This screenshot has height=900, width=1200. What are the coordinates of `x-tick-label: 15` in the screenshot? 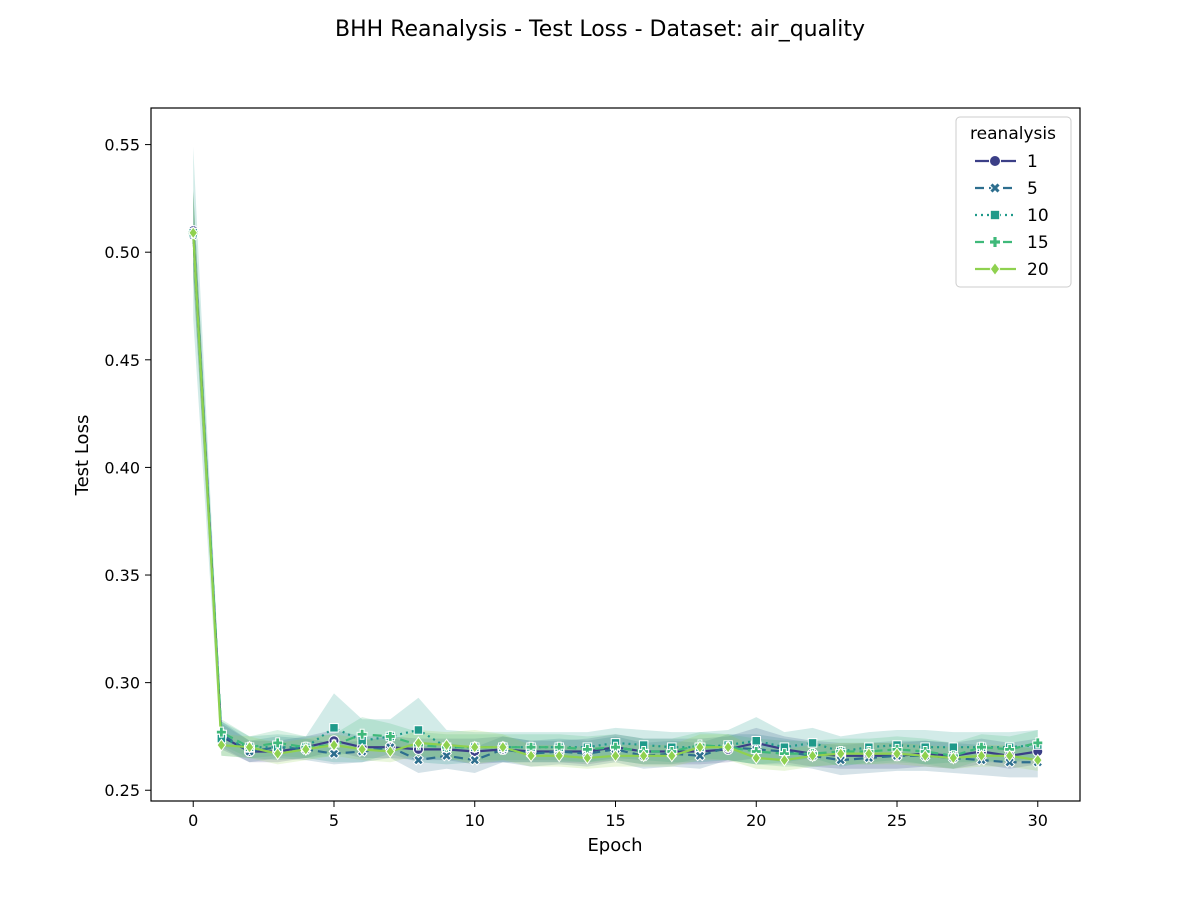 It's located at (615, 820).